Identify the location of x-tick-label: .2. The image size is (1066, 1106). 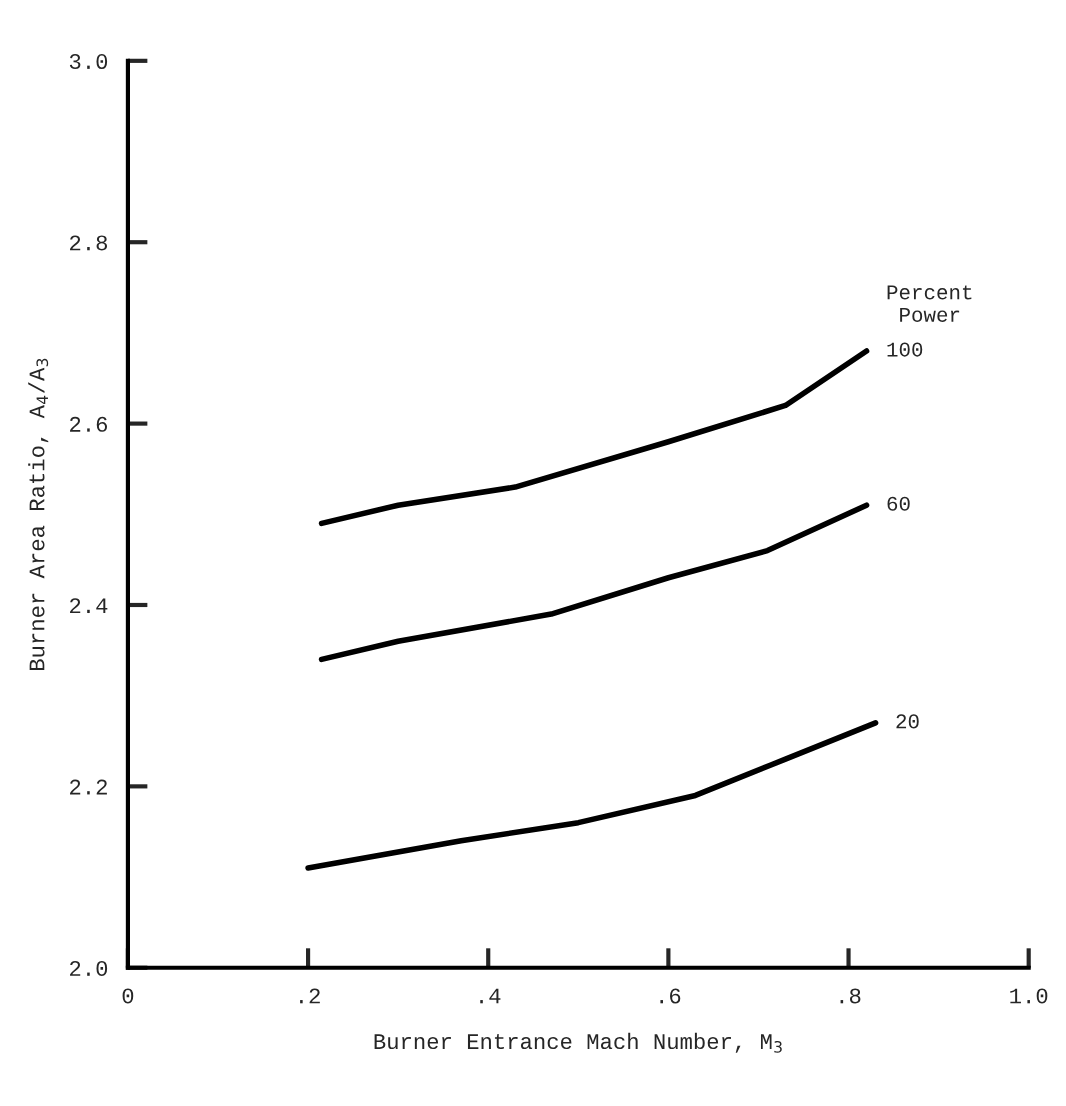
(310, 996).